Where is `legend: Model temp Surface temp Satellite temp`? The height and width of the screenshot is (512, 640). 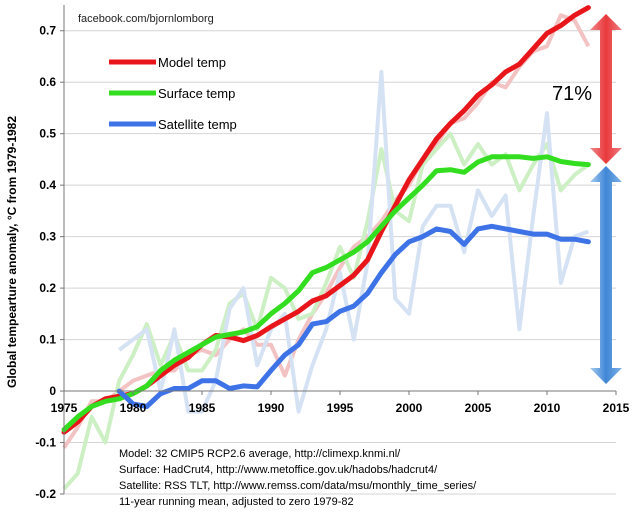
legend: Model temp Surface temp Satellite temp is located at coordinates (173, 93).